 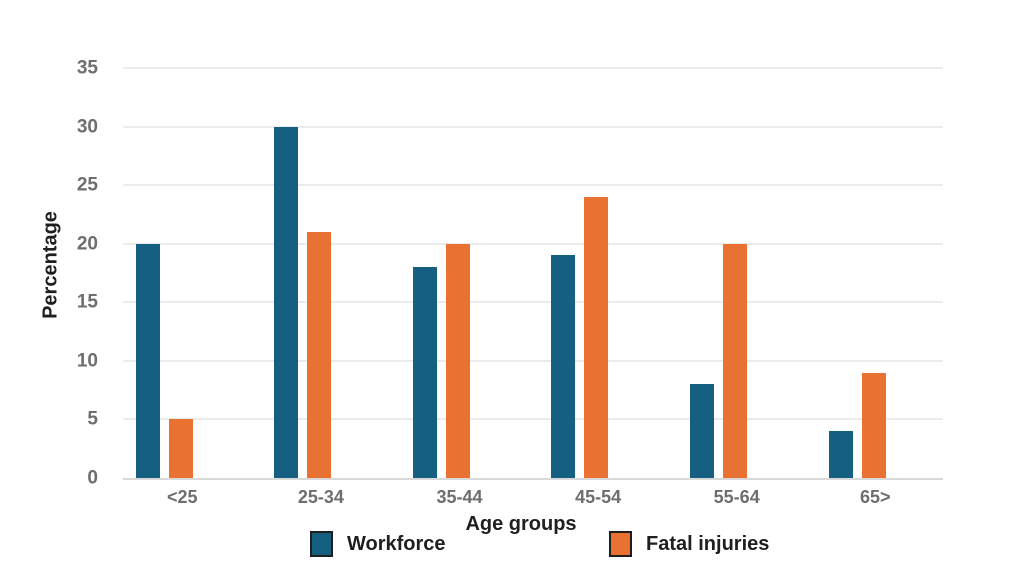 What do you see at coordinates (320, 497) in the screenshot?
I see `x-axis-tick-label: 25-34` at bounding box center [320, 497].